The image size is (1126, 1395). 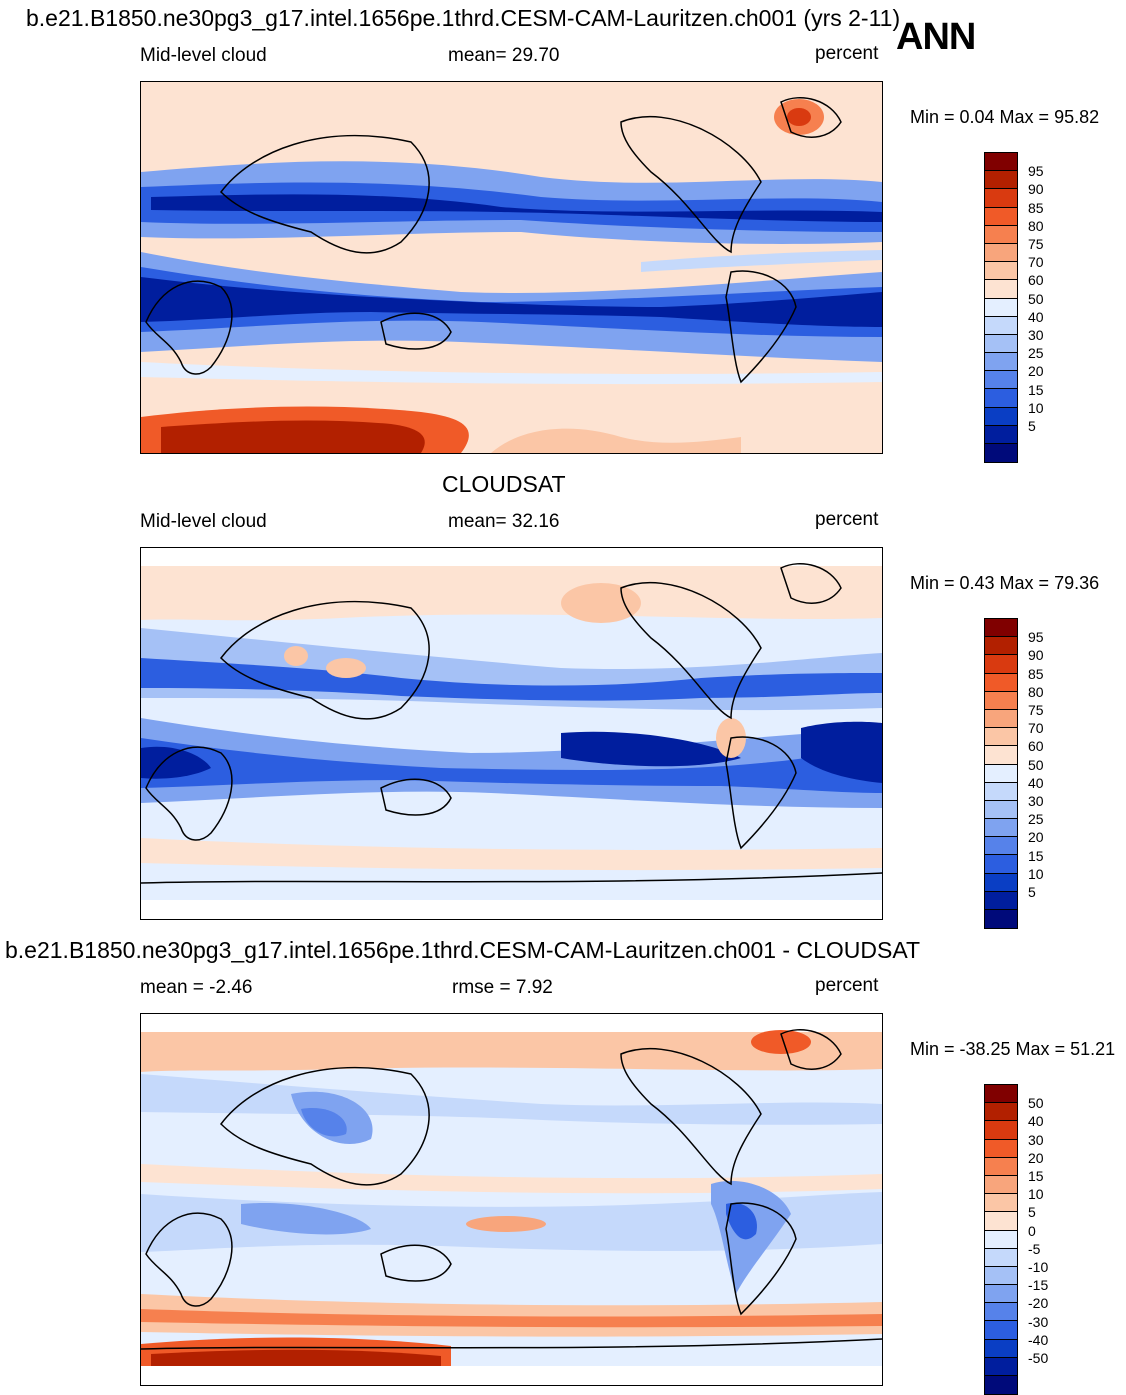 What do you see at coordinates (1036, 837) in the screenshot?
I see `panel2-colorbar-tick-label: 20` at bounding box center [1036, 837].